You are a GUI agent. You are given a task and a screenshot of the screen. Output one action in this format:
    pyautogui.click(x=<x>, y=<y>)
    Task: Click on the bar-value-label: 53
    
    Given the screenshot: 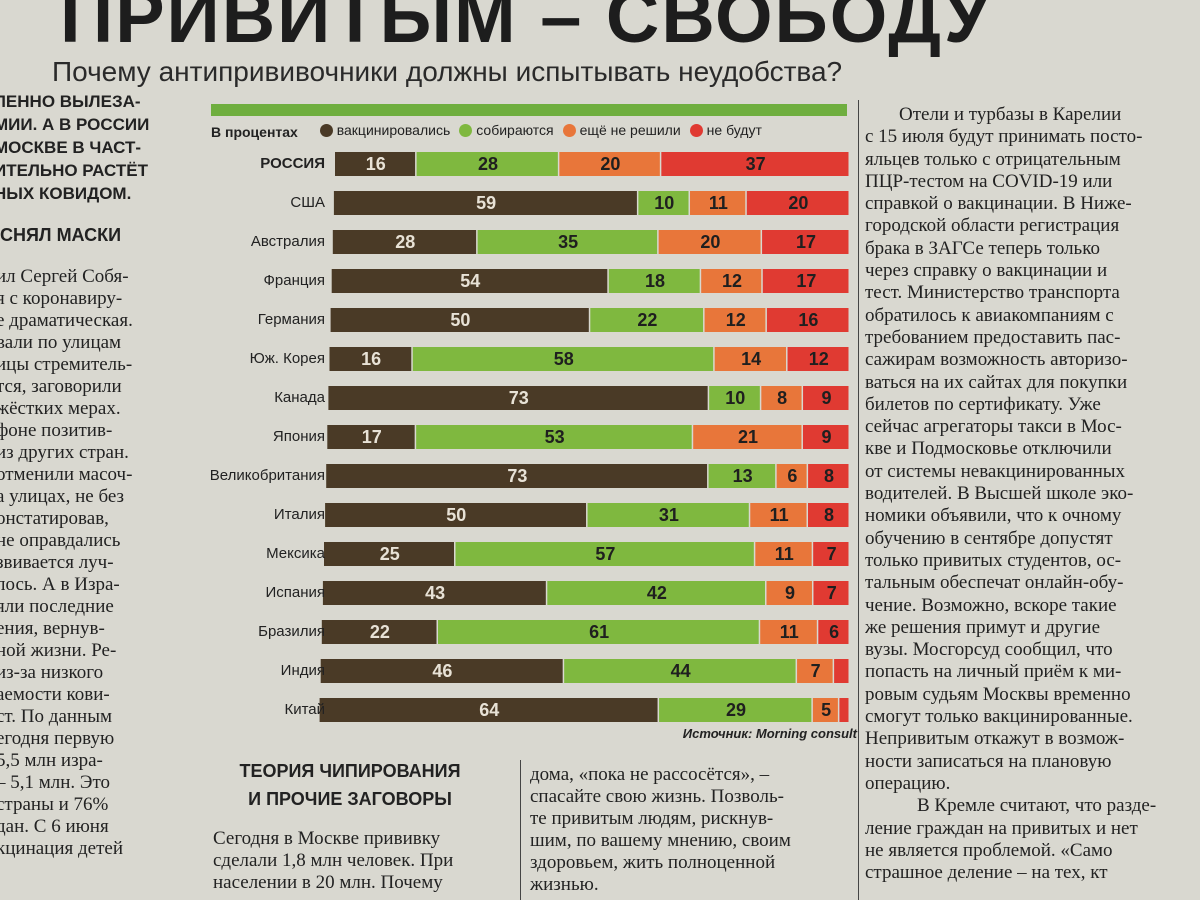 What is the action you would take?
    pyautogui.click(x=555, y=437)
    